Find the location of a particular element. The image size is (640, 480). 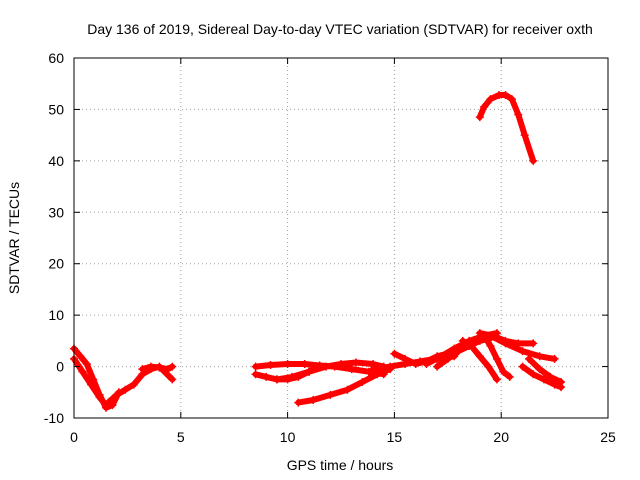

y-tick-label: -10 is located at coordinates (54, 418).